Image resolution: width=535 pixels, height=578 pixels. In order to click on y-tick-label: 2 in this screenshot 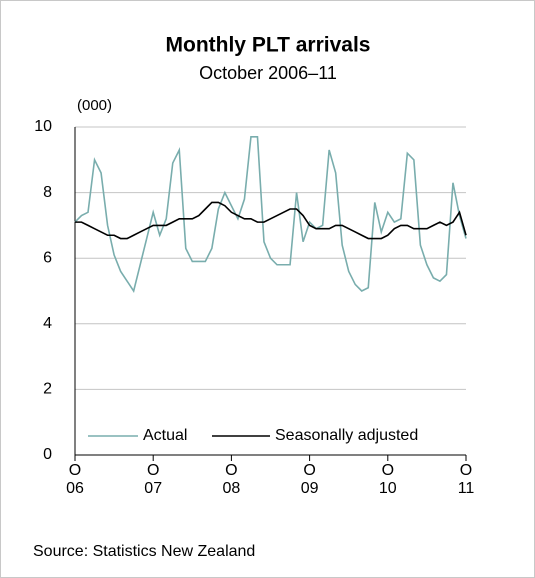, I will do `click(47, 389)`.